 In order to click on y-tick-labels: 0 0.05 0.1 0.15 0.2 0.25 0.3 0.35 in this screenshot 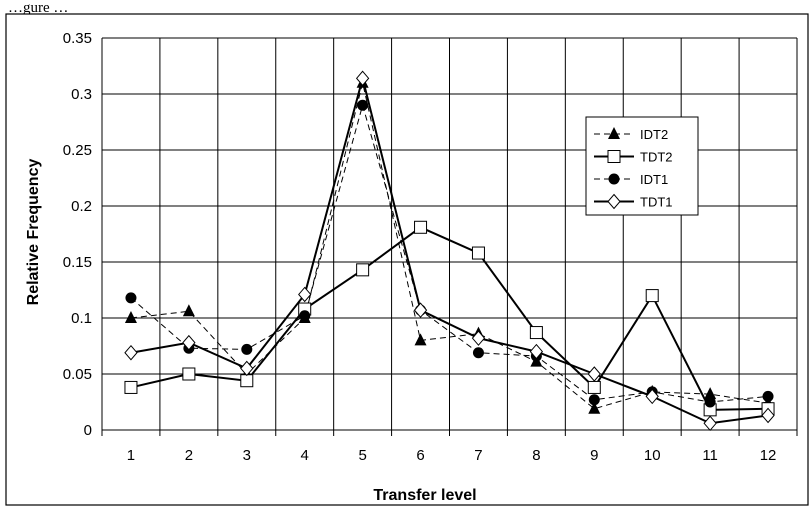, I will do `click(77, 234)`.